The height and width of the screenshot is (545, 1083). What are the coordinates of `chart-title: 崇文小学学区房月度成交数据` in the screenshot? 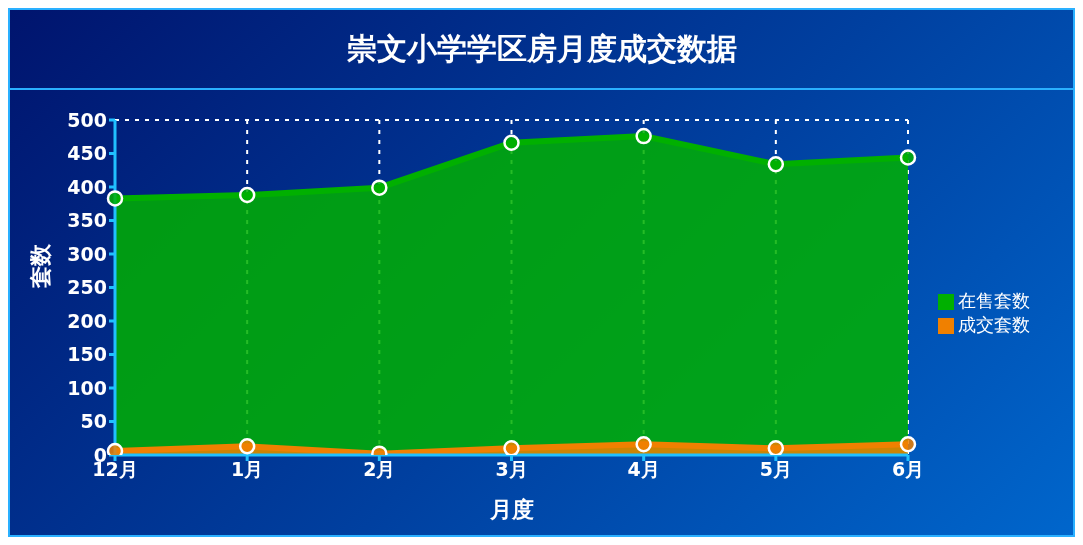 It's located at (541, 48).